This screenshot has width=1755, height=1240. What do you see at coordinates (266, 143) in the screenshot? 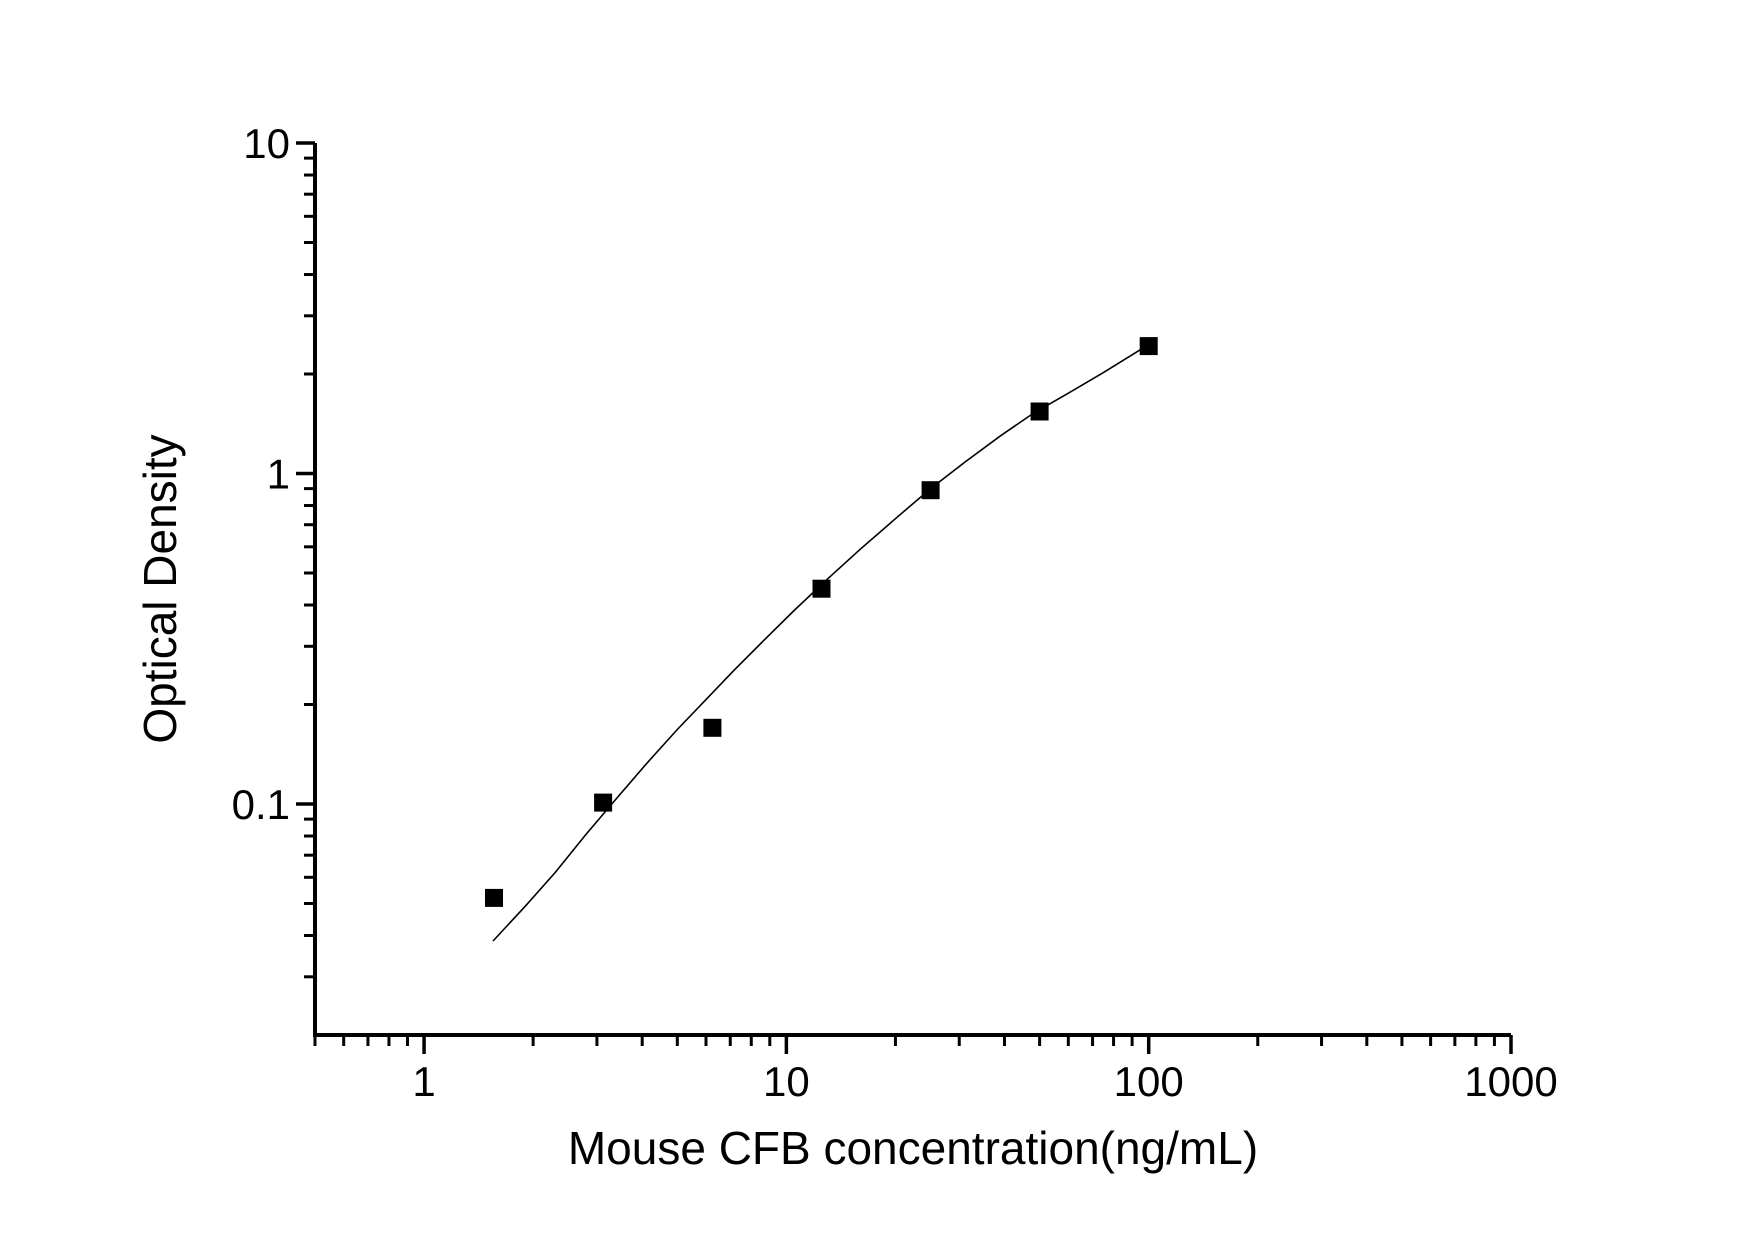
I see `y-tick-label: 10` at bounding box center [266, 143].